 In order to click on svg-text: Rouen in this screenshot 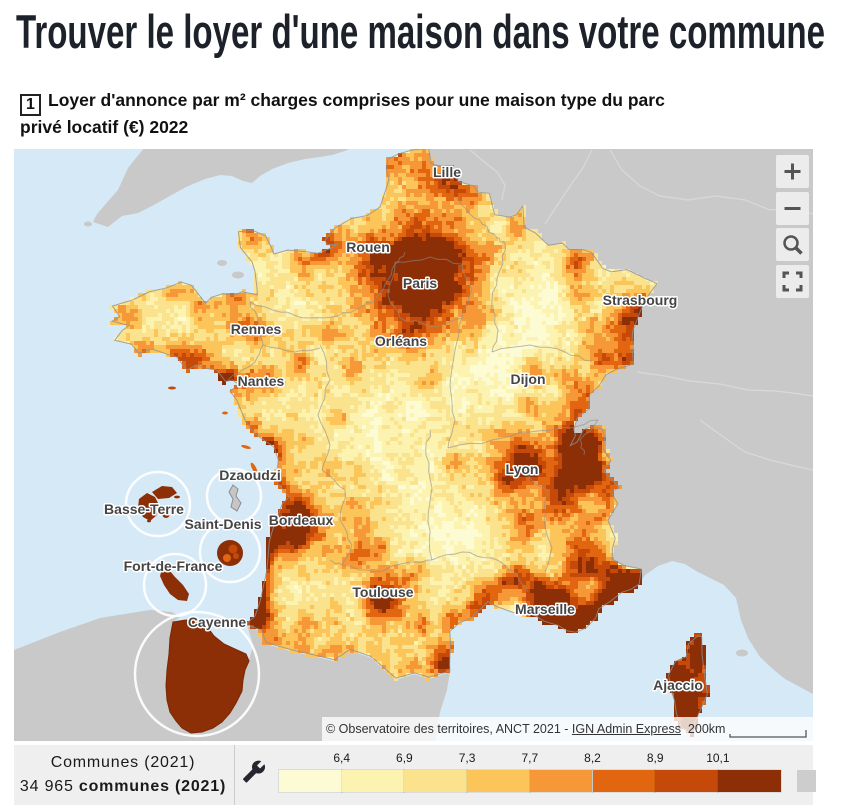, I will do `click(368, 247)`.